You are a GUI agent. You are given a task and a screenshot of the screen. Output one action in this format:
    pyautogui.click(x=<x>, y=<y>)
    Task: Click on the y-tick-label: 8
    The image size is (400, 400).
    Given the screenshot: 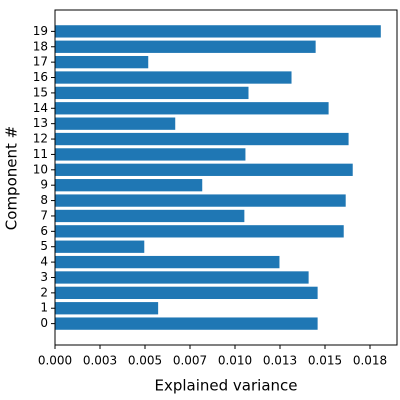 What is the action you would take?
    pyautogui.click(x=44, y=200)
    